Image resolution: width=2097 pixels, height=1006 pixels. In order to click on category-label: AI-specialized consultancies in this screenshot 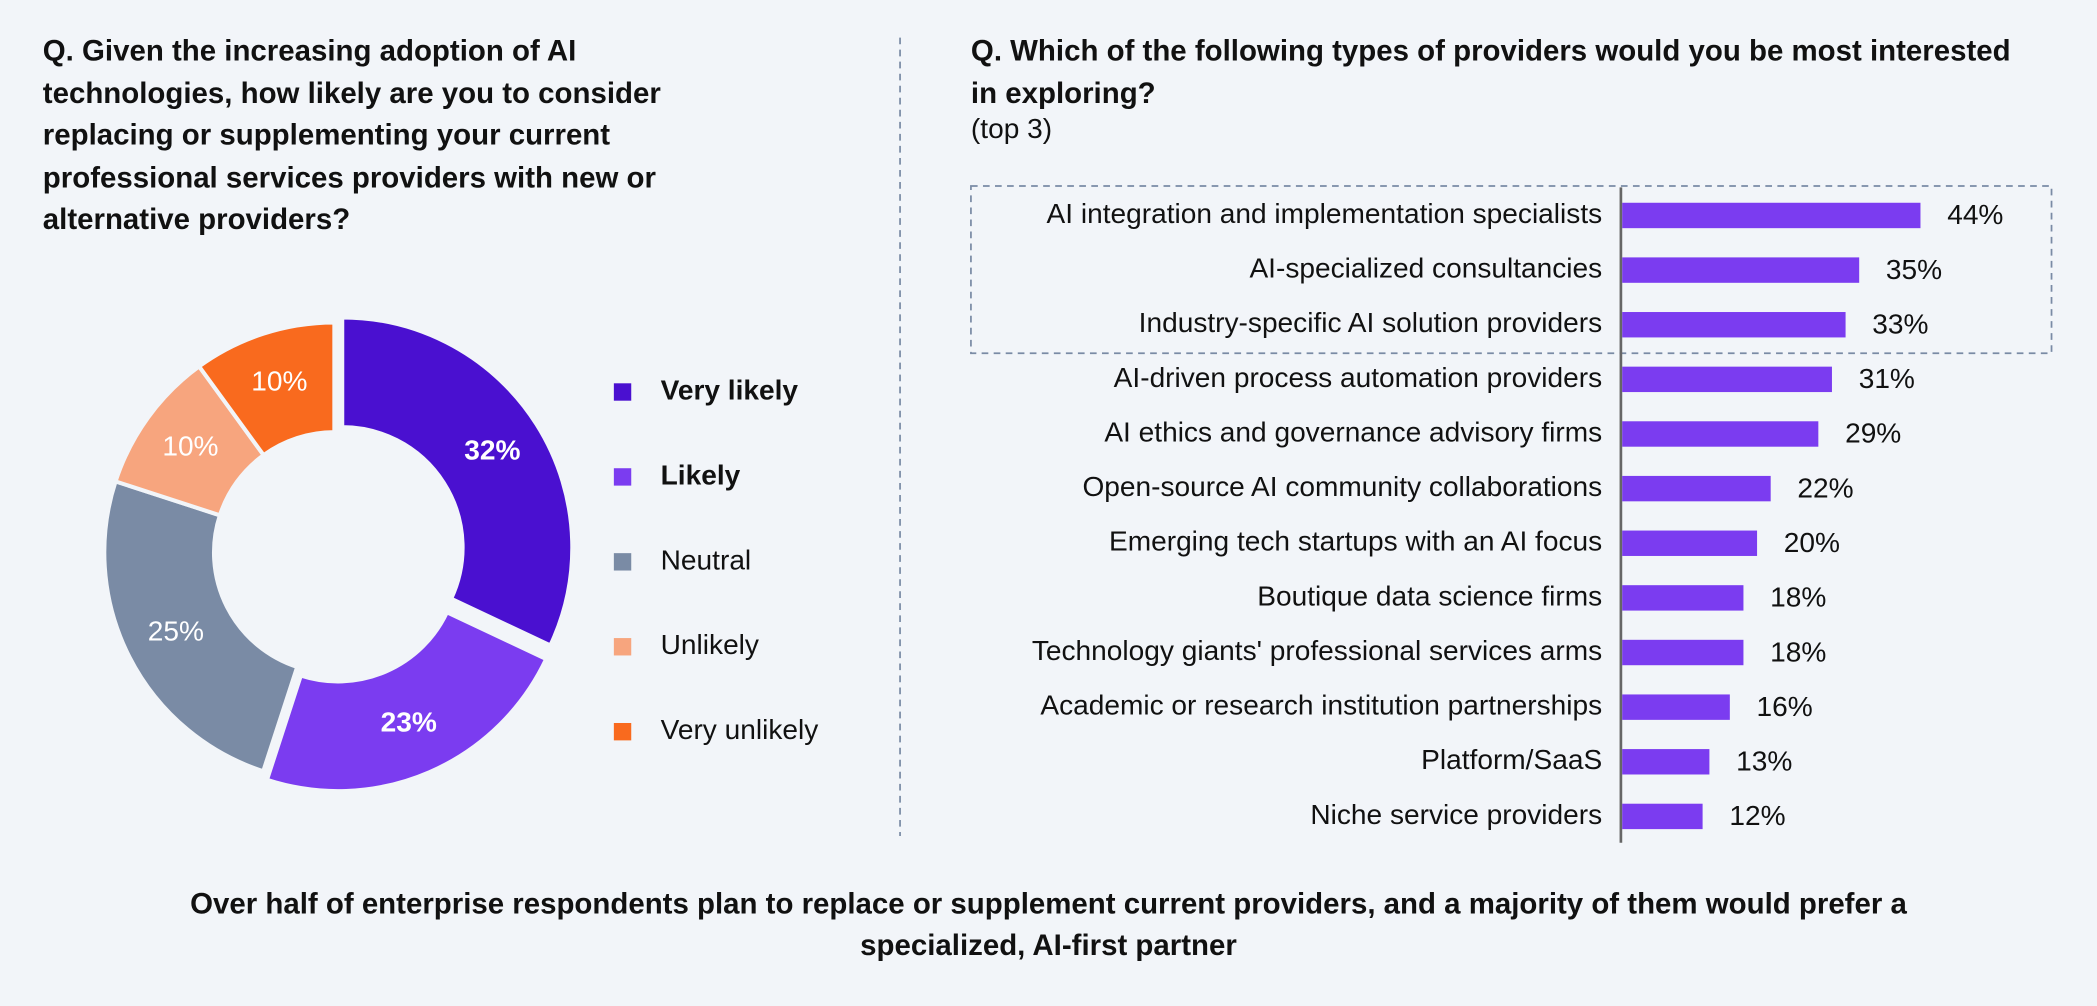, I will do `click(1425, 268)`.